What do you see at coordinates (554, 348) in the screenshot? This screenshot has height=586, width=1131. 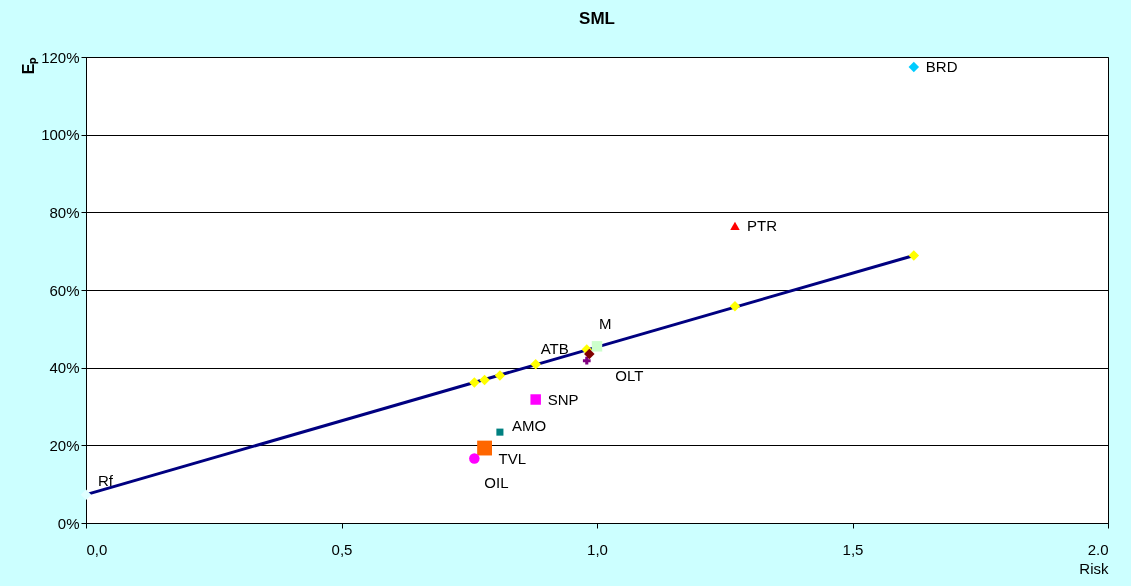 I see `series-label: ATB` at bounding box center [554, 348].